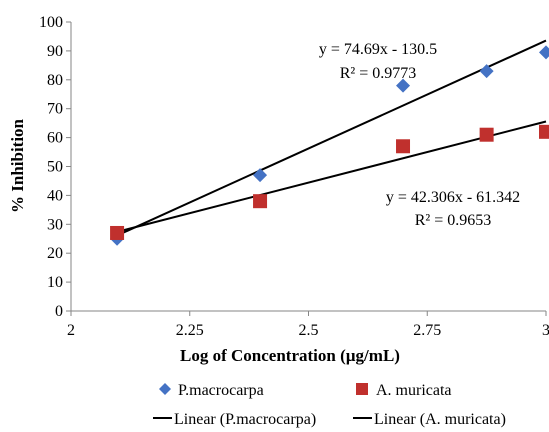 This screenshot has height=432, width=549. I want to click on y-tick-label: 60, so click(55, 138).